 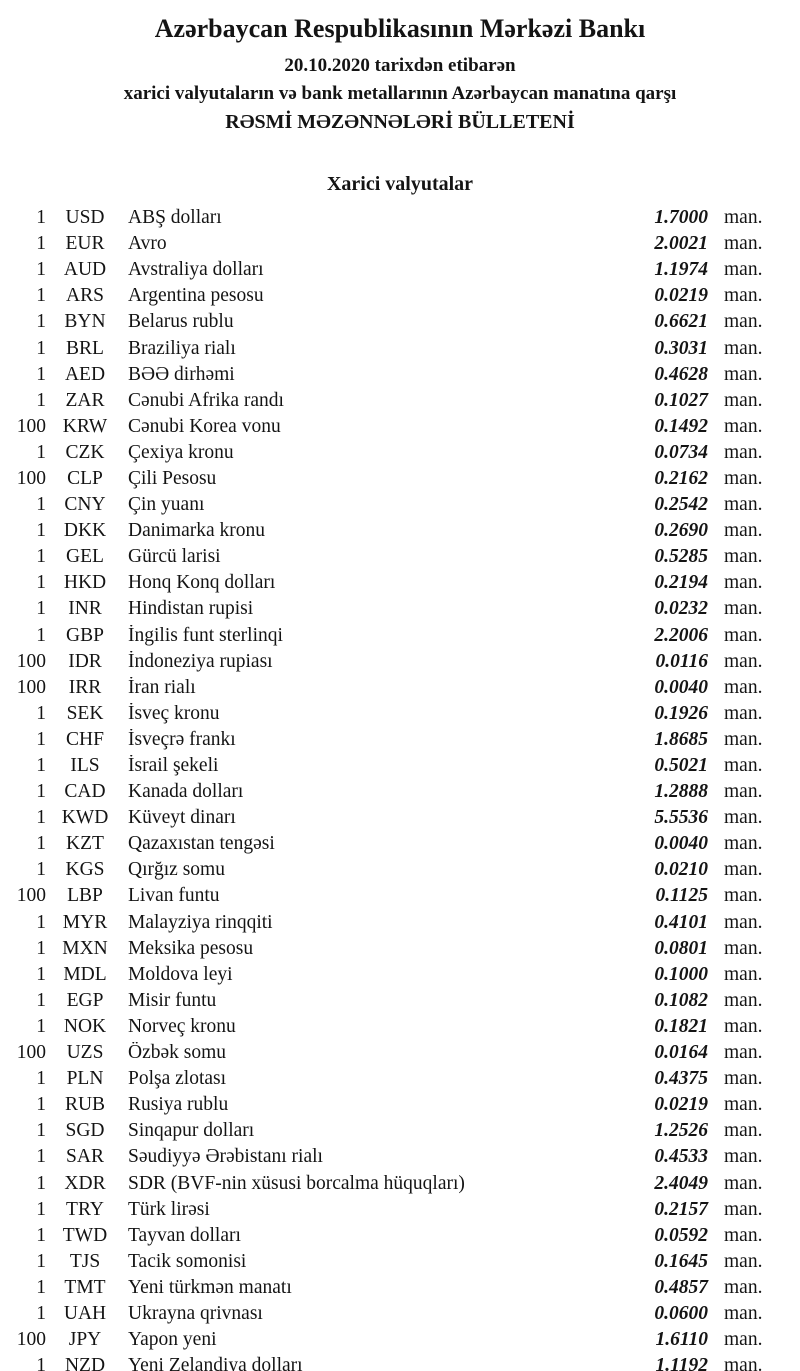 I want to click on quantity-cell: 100, so click(x=31, y=661).